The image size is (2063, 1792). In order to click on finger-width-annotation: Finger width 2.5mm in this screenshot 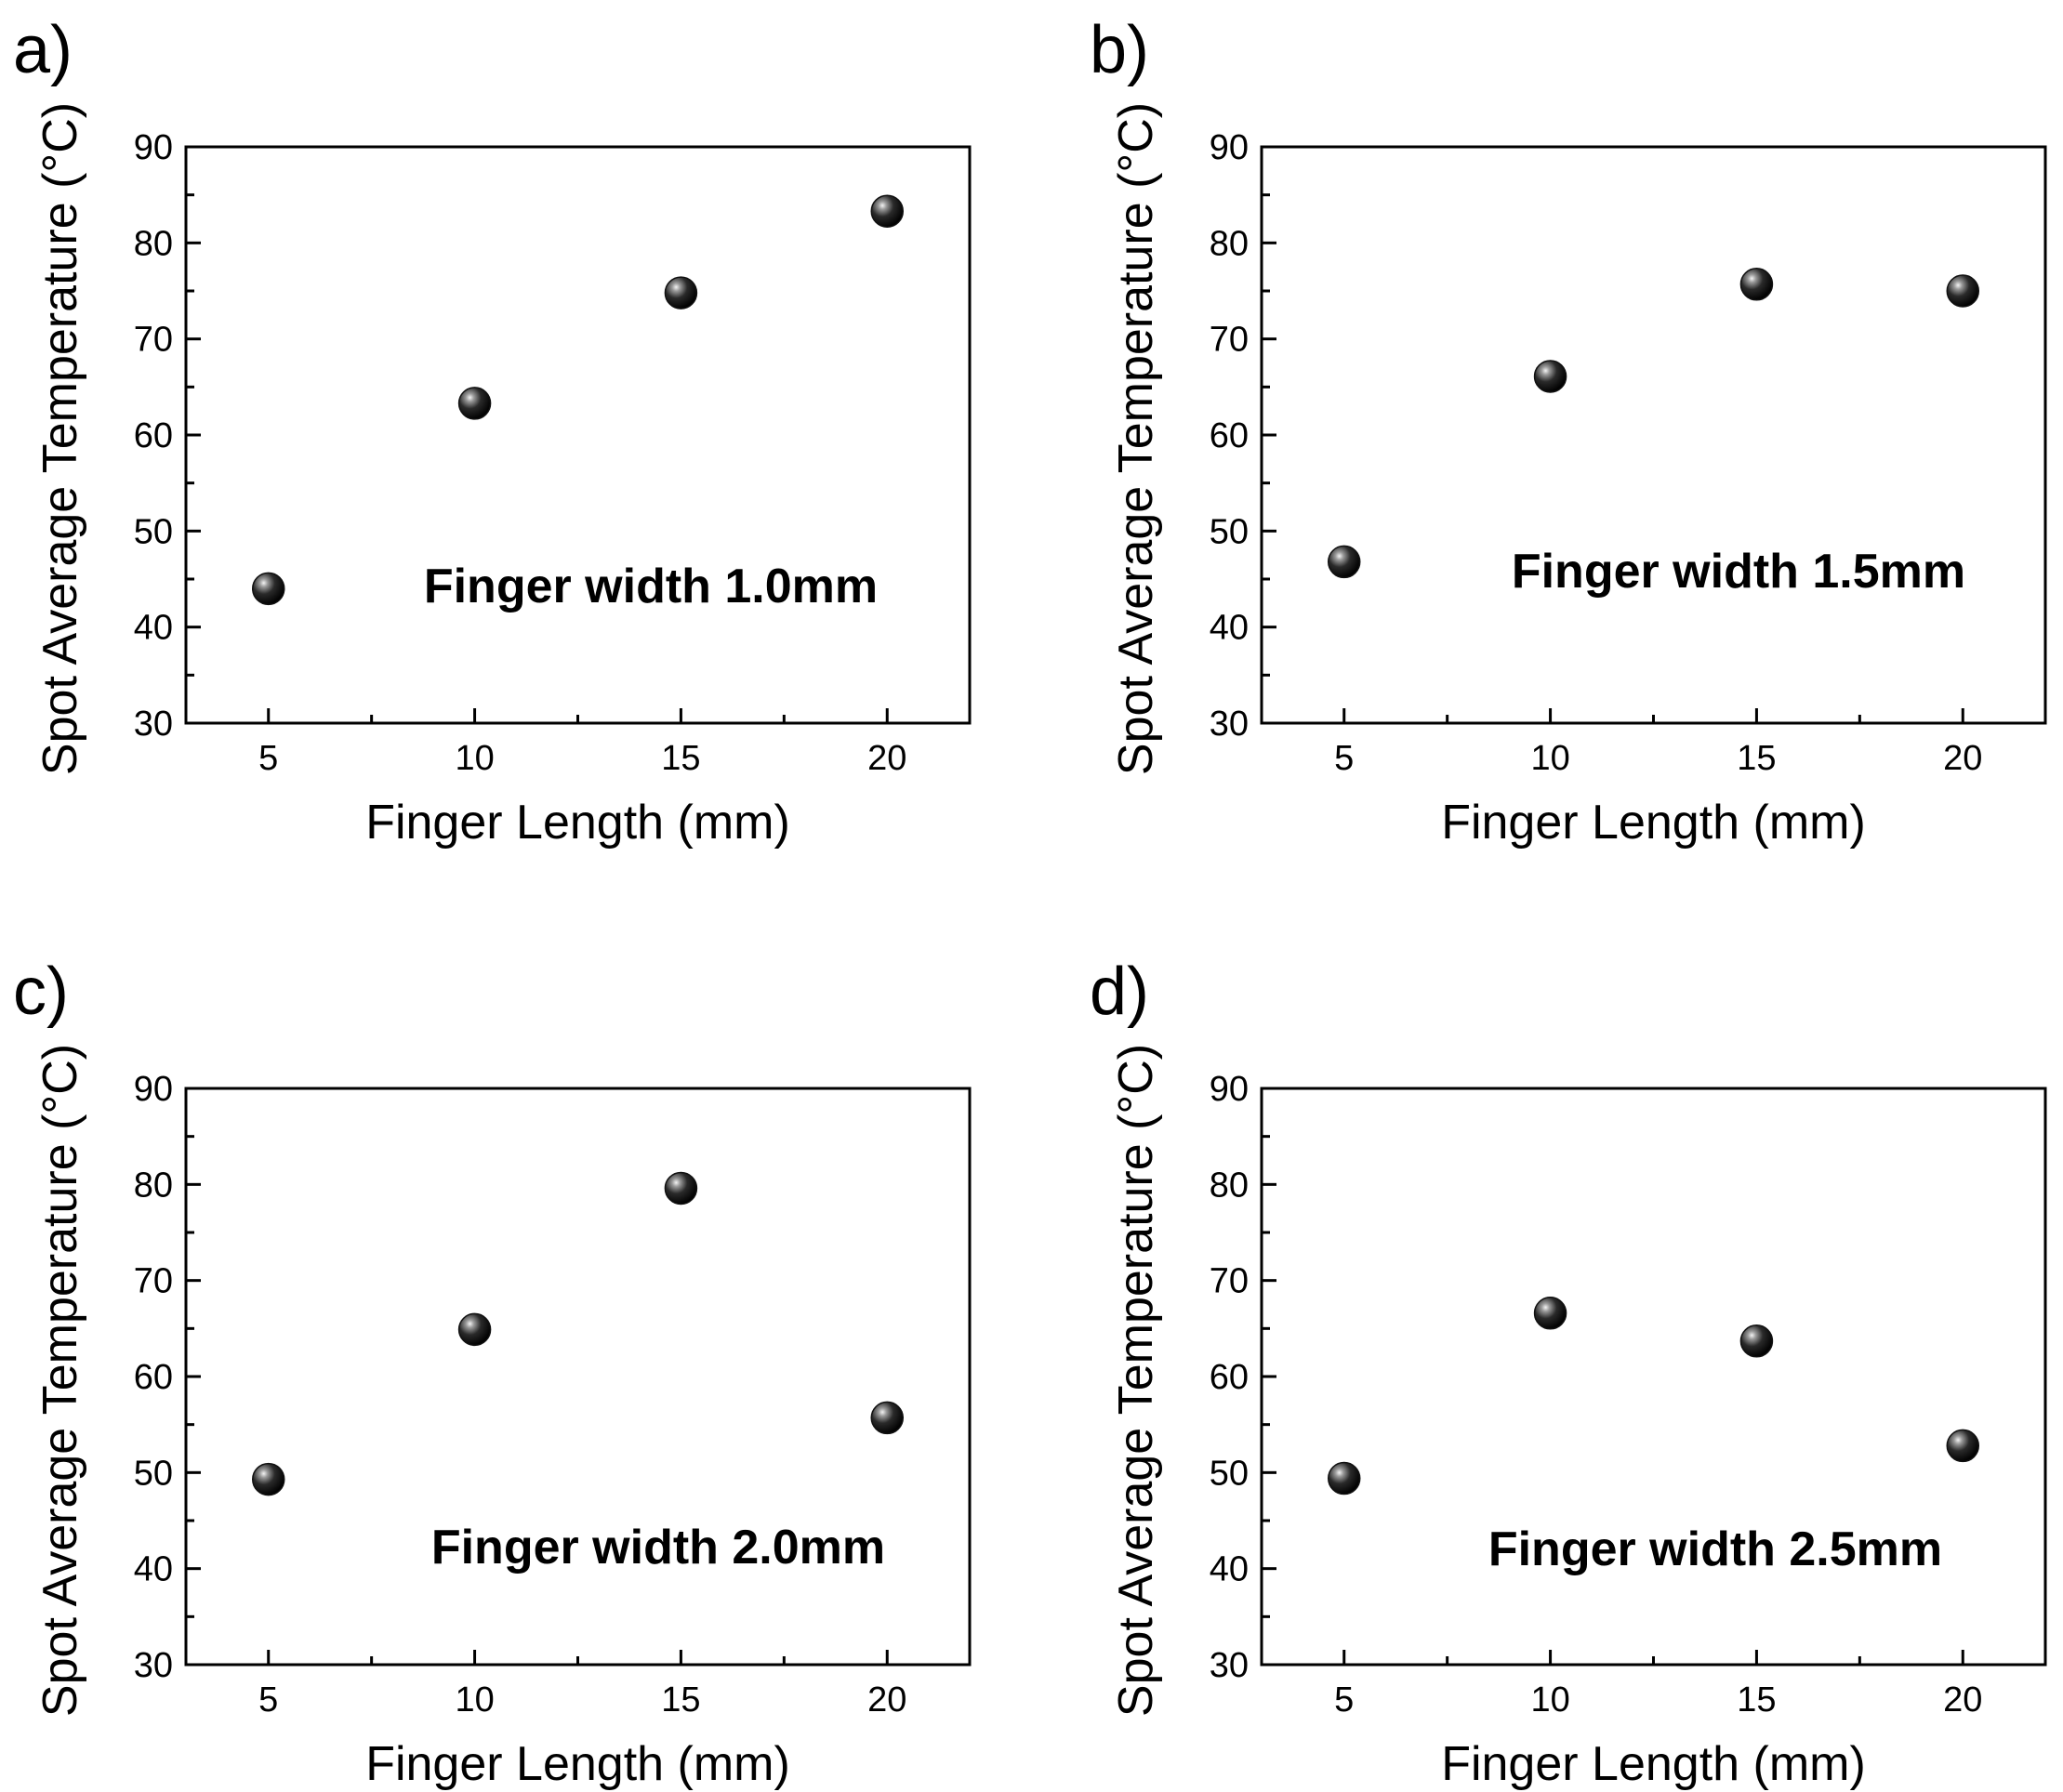, I will do `click(1715, 1549)`.